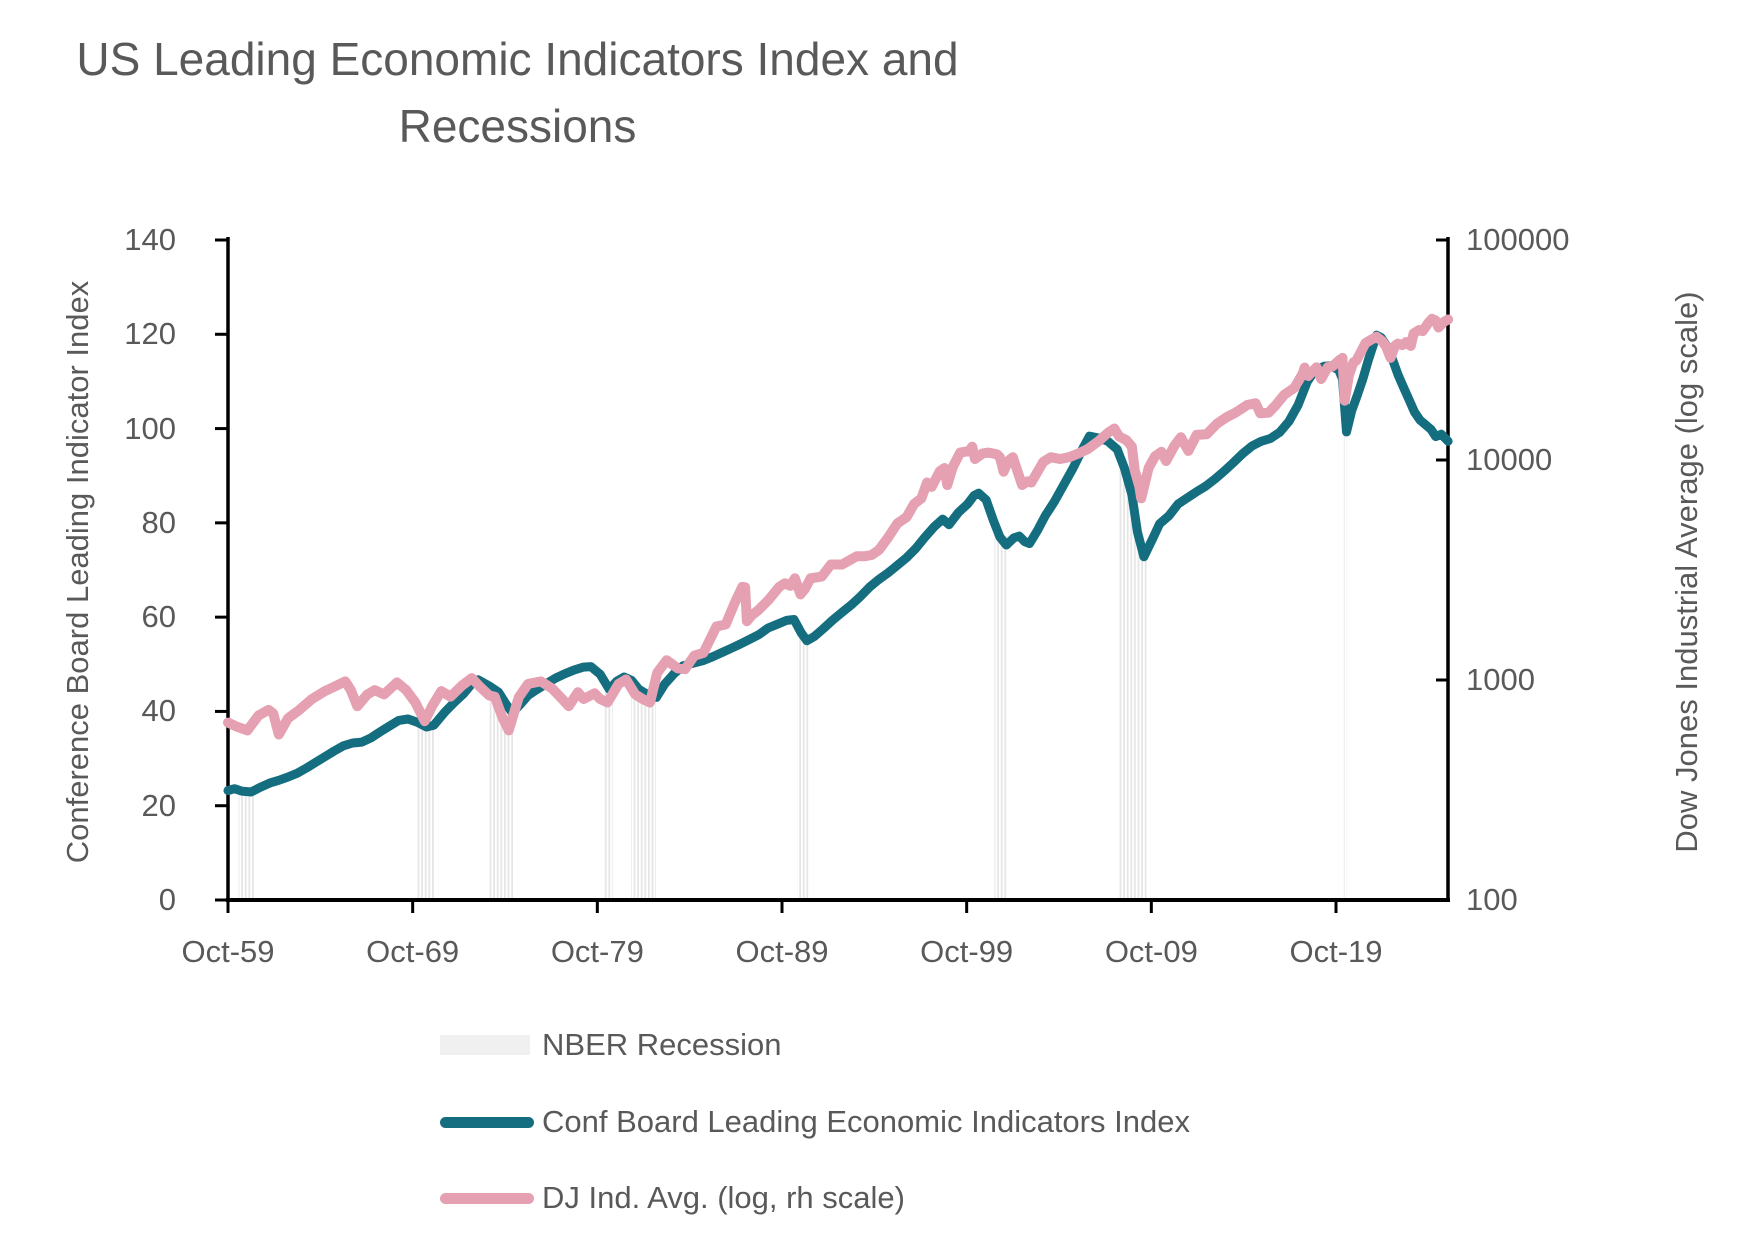 The width and height of the screenshot is (1739, 1260). What do you see at coordinates (158, 805) in the screenshot?
I see `left-axis-tick-label: 20` at bounding box center [158, 805].